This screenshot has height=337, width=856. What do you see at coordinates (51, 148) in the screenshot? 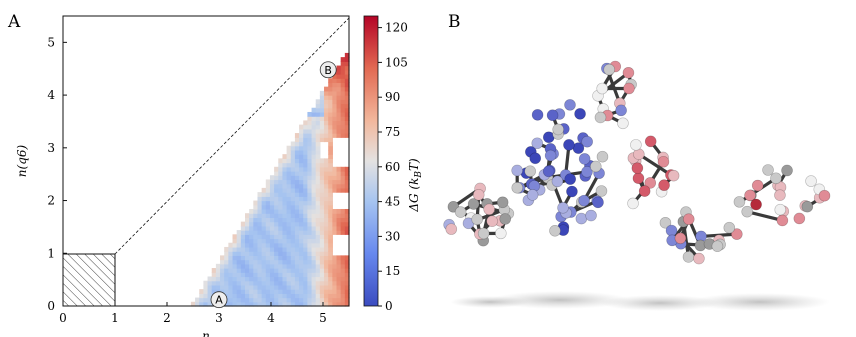
I see `y-tick-label: 3` at bounding box center [51, 148].